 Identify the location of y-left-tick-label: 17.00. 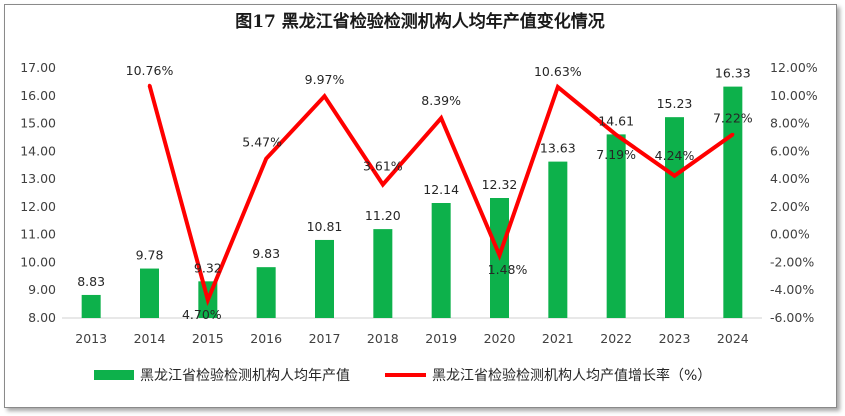
(38, 67).